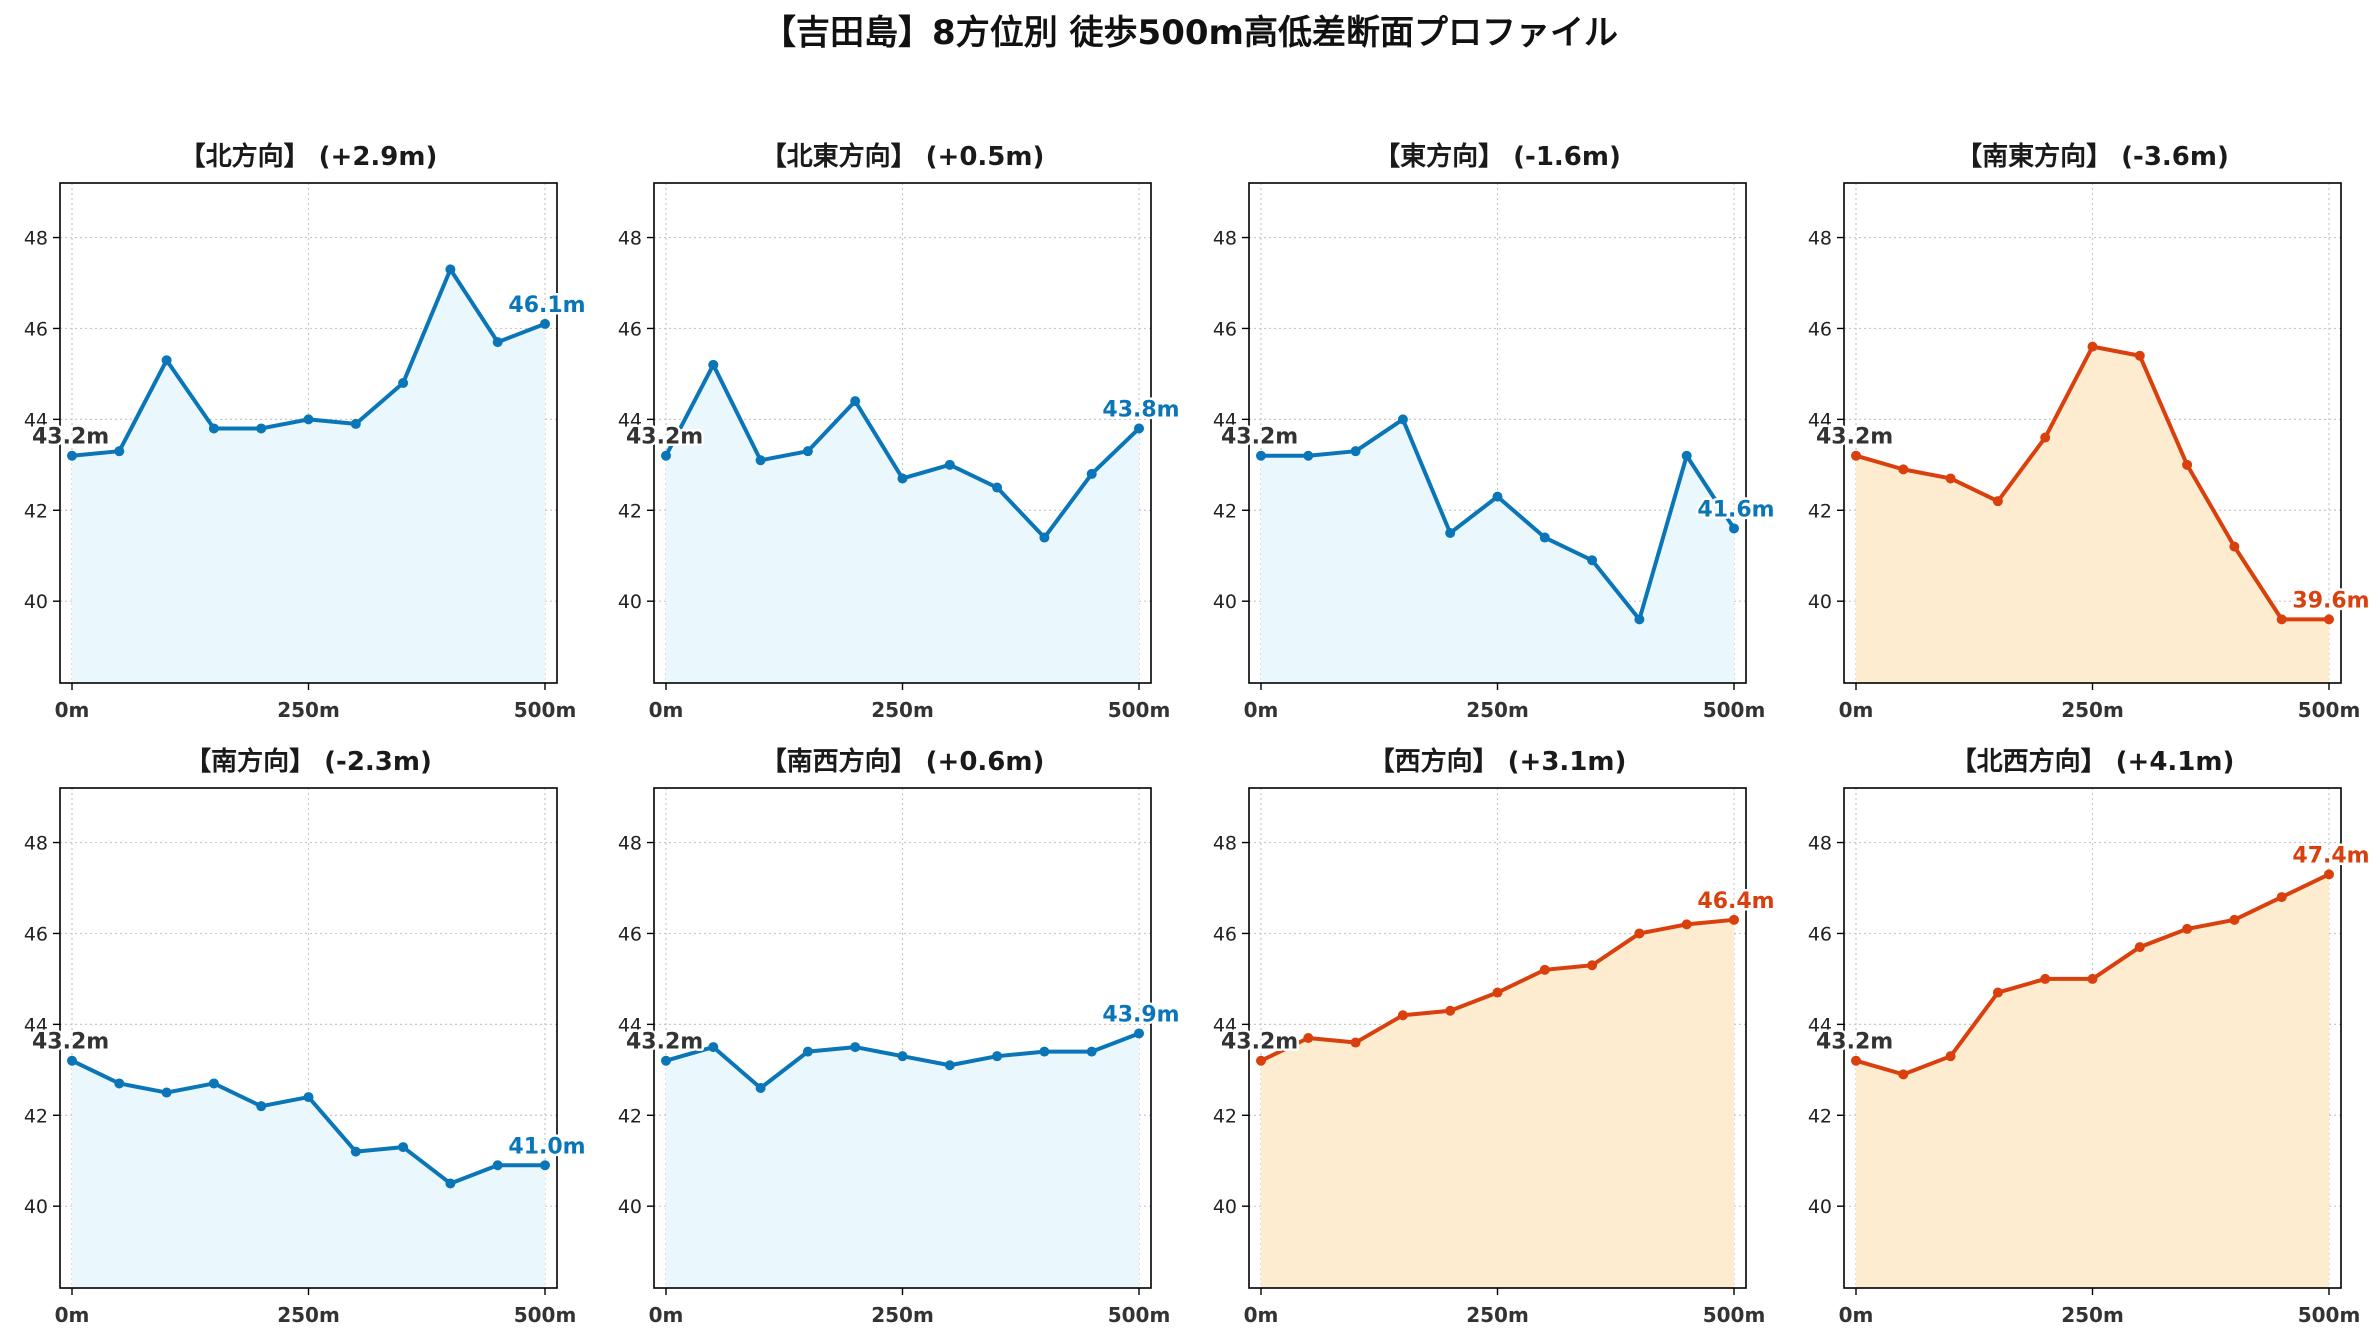  What do you see at coordinates (1735, 901) in the screenshot?
I see `end-value-label: 46.4m` at bounding box center [1735, 901].